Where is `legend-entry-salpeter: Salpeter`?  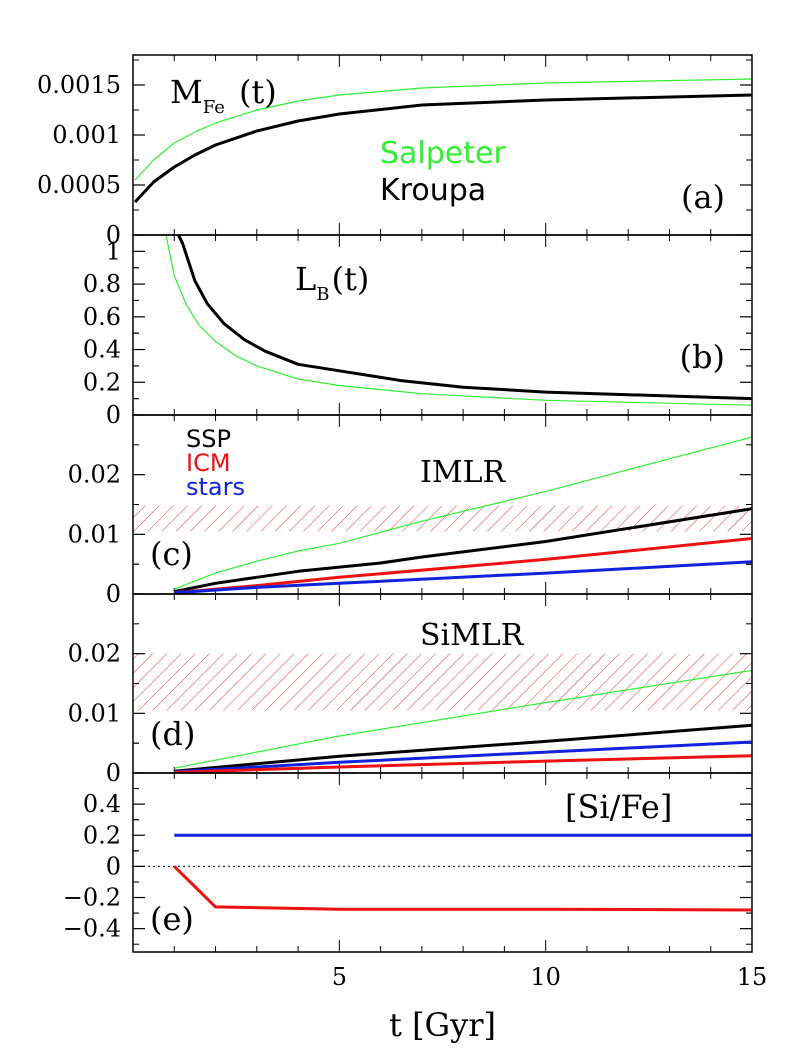 legend-entry-salpeter: Salpeter is located at coordinates (443, 153).